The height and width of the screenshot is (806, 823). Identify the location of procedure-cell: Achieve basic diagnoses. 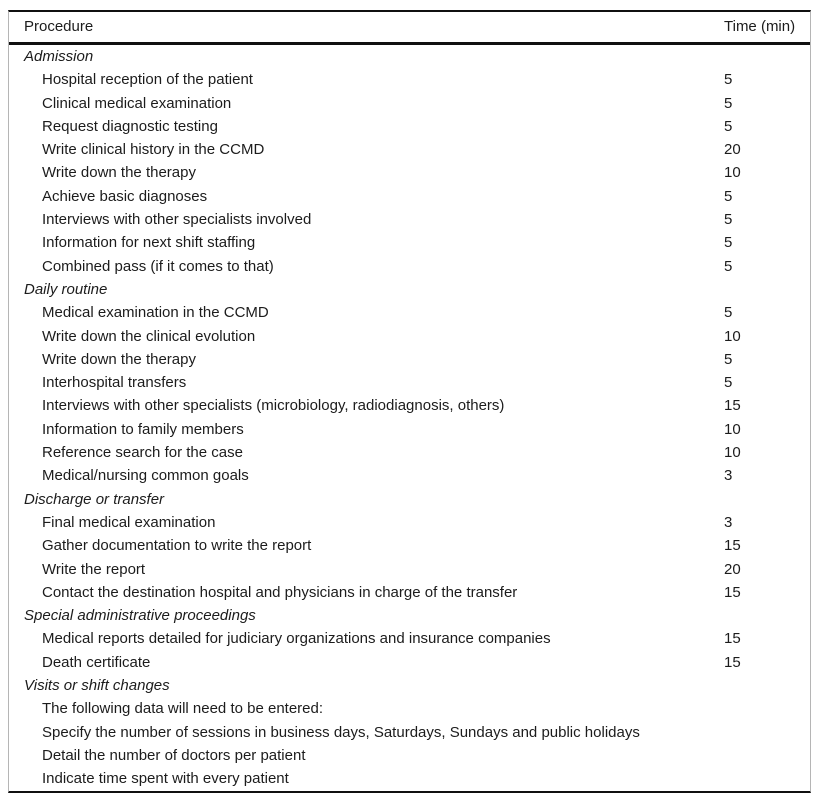
(125, 196).